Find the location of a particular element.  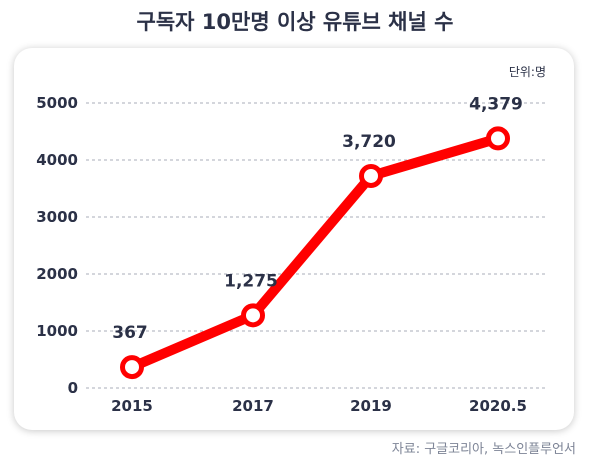

x-axis-ticks: 2015 2017 2019 2020.5 is located at coordinates (319, 406).